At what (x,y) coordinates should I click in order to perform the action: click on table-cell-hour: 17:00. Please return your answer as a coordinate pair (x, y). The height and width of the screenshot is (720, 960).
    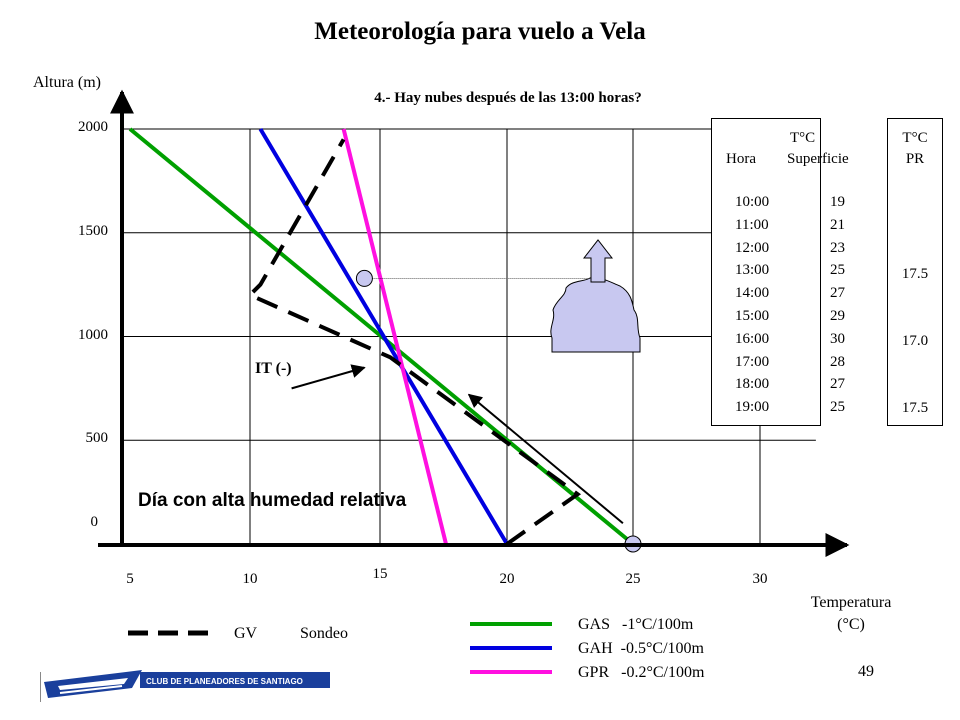
    Looking at the image, I should click on (752, 361).